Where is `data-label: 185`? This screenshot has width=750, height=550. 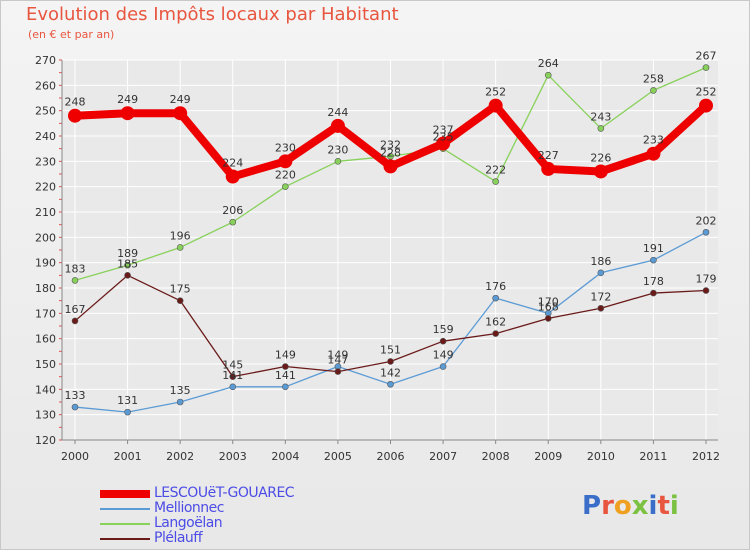
data-label: 185 is located at coordinates (127, 263).